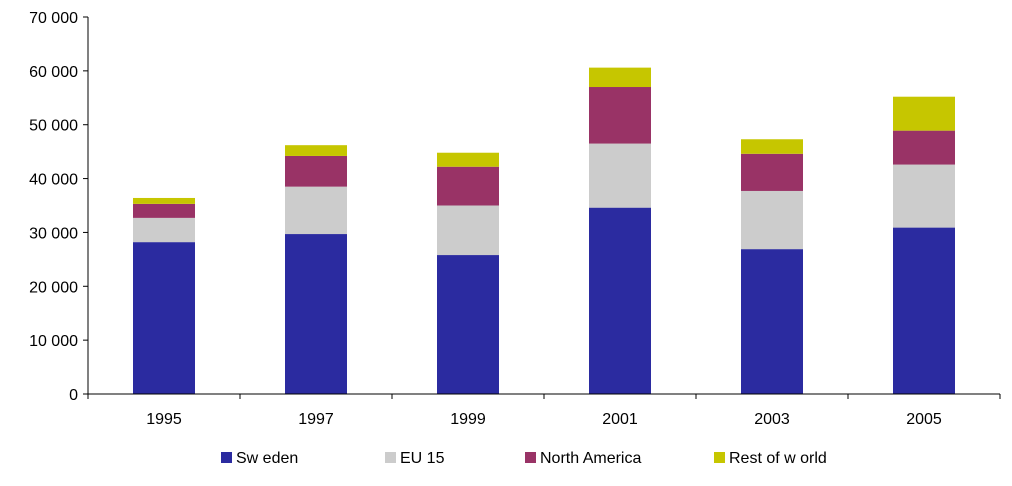 This screenshot has height=486, width=1012. Describe the element at coordinates (53, 126) in the screenshot. I see `y-tick-label: 50 000` at that location.